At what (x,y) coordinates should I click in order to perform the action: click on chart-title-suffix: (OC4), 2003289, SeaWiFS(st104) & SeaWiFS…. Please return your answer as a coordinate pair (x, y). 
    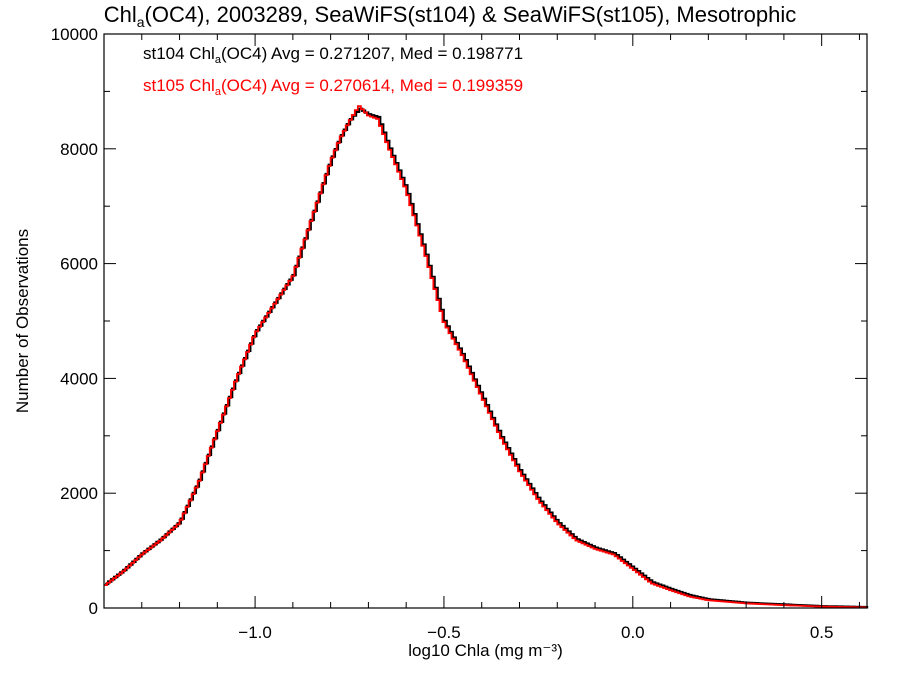
    Looking at the image, I should click on (470, 14).